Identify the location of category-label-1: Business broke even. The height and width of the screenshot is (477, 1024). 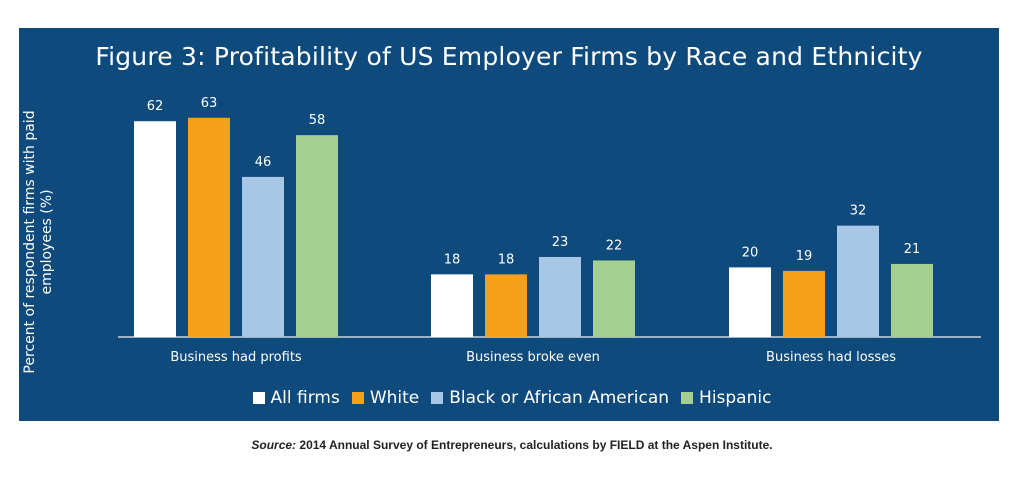
(533, 357).